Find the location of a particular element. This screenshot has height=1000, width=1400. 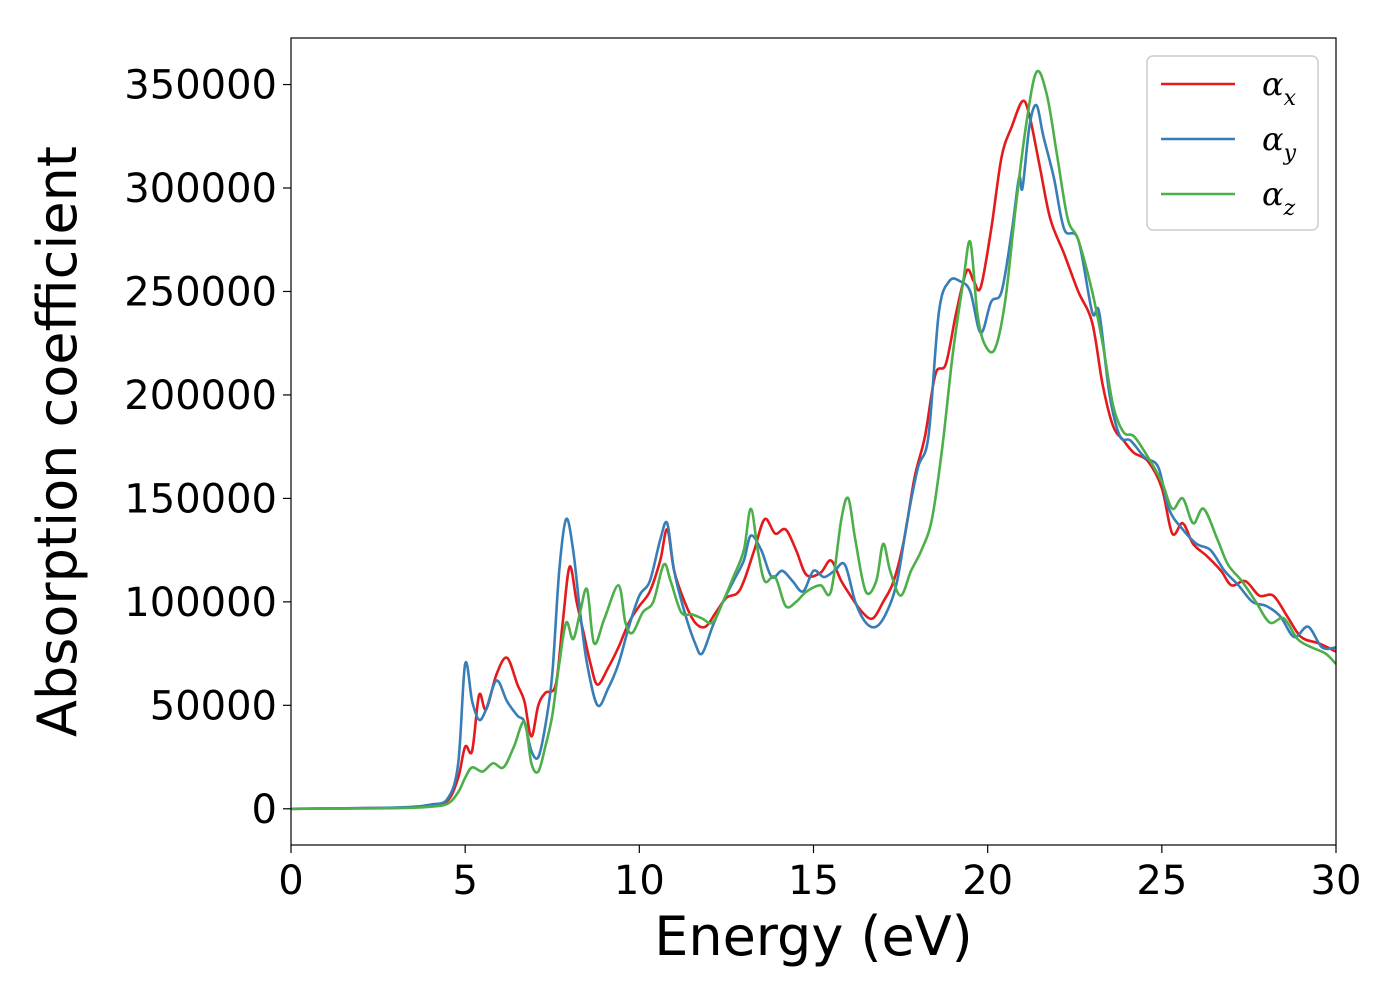

y-tick-label: 250000 is located at coordinates (200, 292).